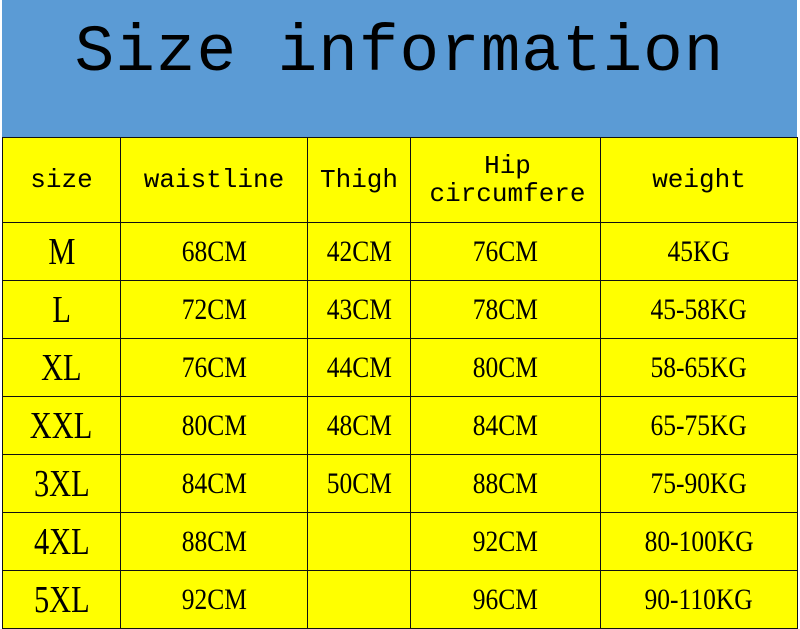 This screenshot has height=629, width=800. I want to click on column-header-thigh: Thigh, so click(359, 180).